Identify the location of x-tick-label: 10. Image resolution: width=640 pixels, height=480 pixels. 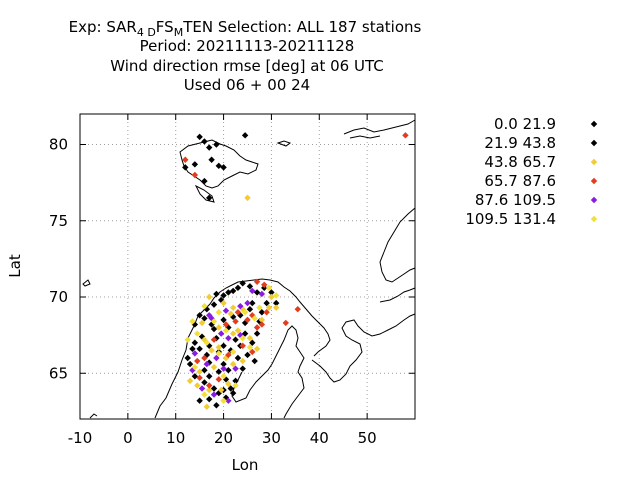
(175, 438).